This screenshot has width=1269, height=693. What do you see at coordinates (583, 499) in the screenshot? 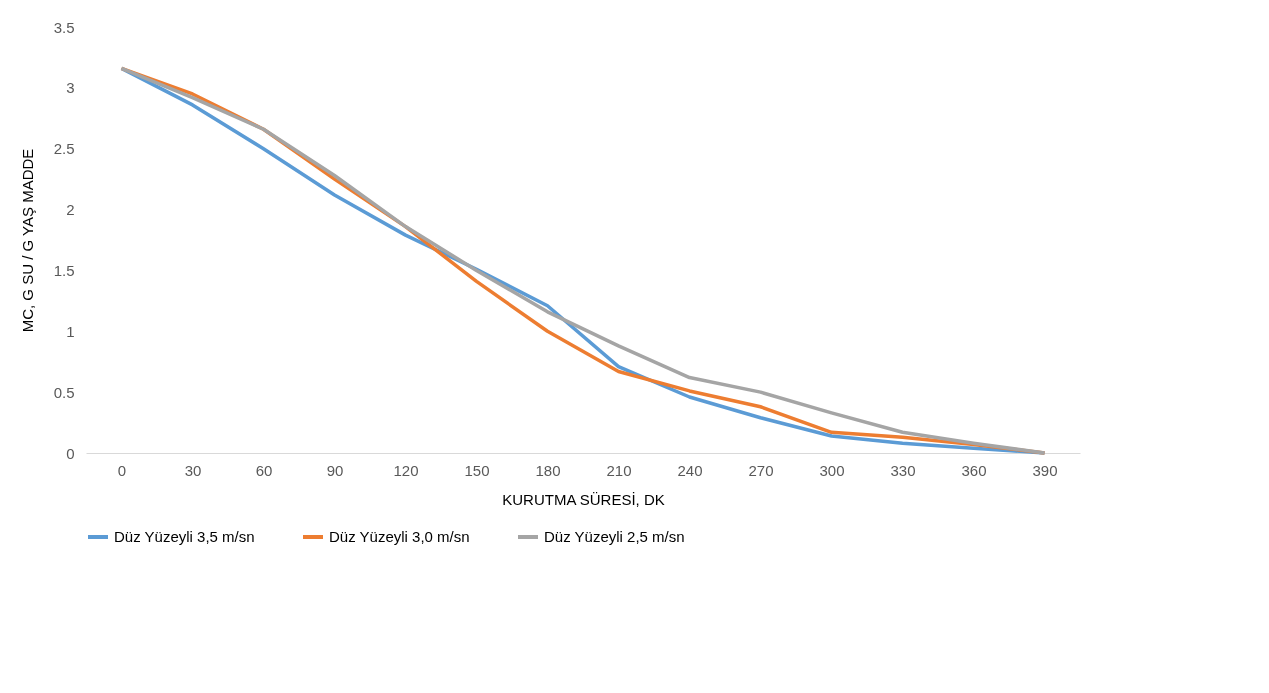
I see `x-axis-title: KURUTMA SÜRESİ, DK` at bounding box center [583, 499].